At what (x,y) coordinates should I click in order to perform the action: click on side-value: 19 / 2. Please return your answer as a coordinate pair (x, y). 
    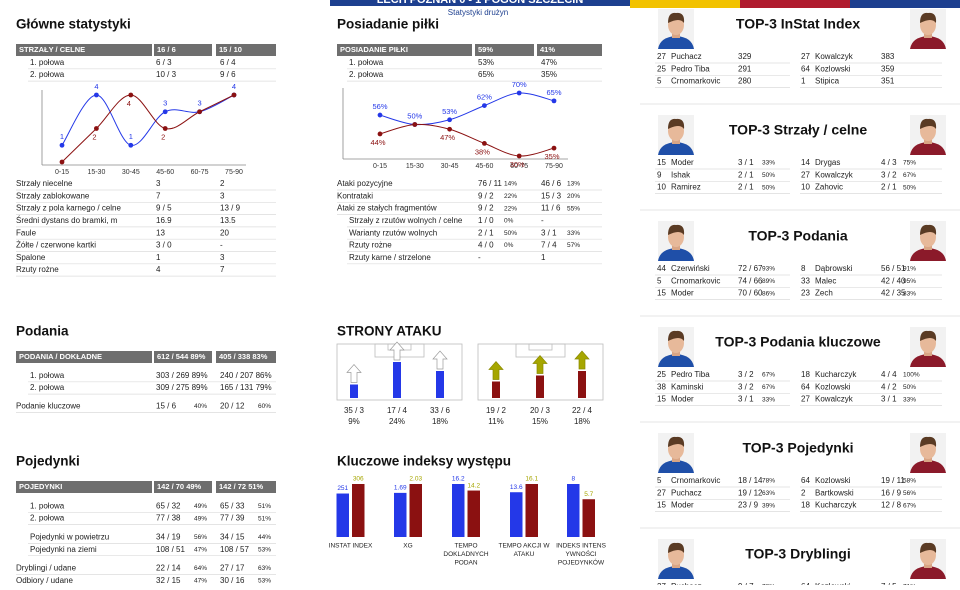
    Looking at the image, I should click on (496, 410).